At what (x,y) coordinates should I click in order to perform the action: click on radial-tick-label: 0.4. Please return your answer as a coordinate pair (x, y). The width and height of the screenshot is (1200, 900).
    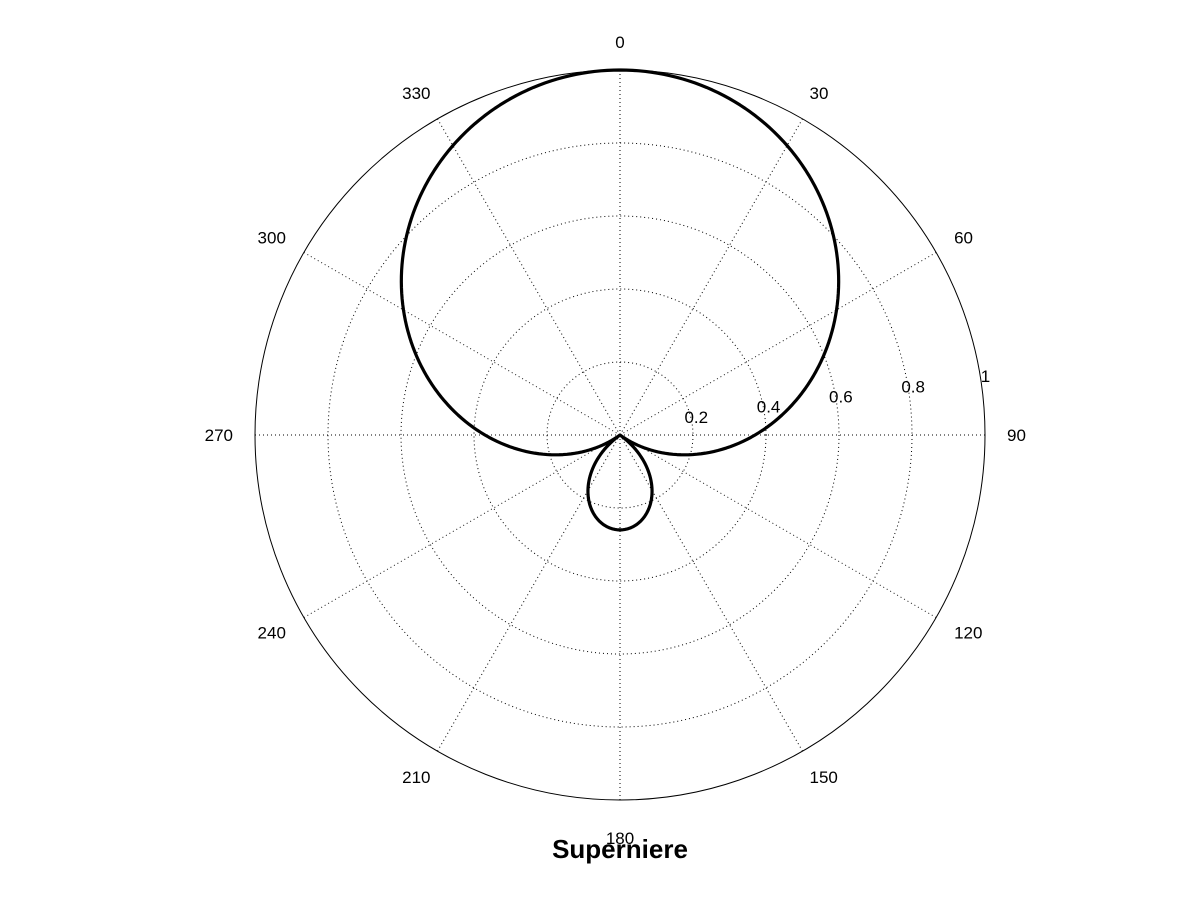
    Looking at the image, I should click on (769, 407).